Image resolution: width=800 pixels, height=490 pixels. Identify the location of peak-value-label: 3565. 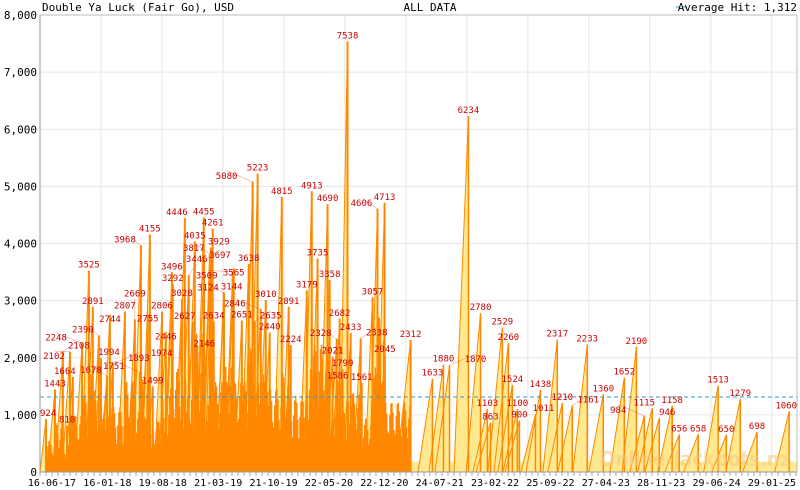
(234, 273).